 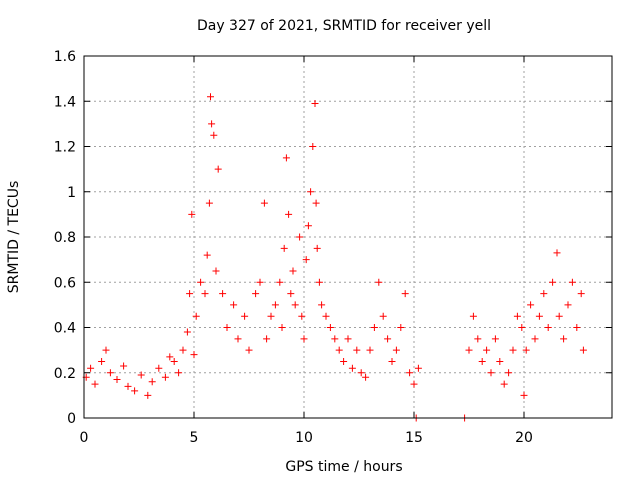 What do you see at coordinates (343, 467) in the screenshot?
I see `x-axis-label: GPS time / hours` at bounding box center [343, 467].